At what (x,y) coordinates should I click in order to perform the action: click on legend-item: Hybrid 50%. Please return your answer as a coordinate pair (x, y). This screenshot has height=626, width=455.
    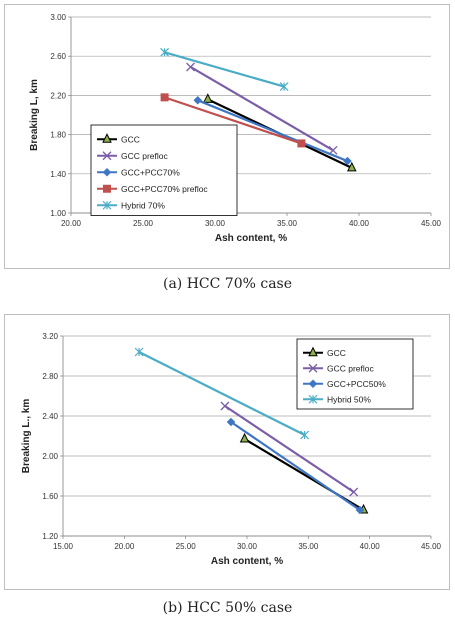
    Looking at the image, I should click on (337, 399).